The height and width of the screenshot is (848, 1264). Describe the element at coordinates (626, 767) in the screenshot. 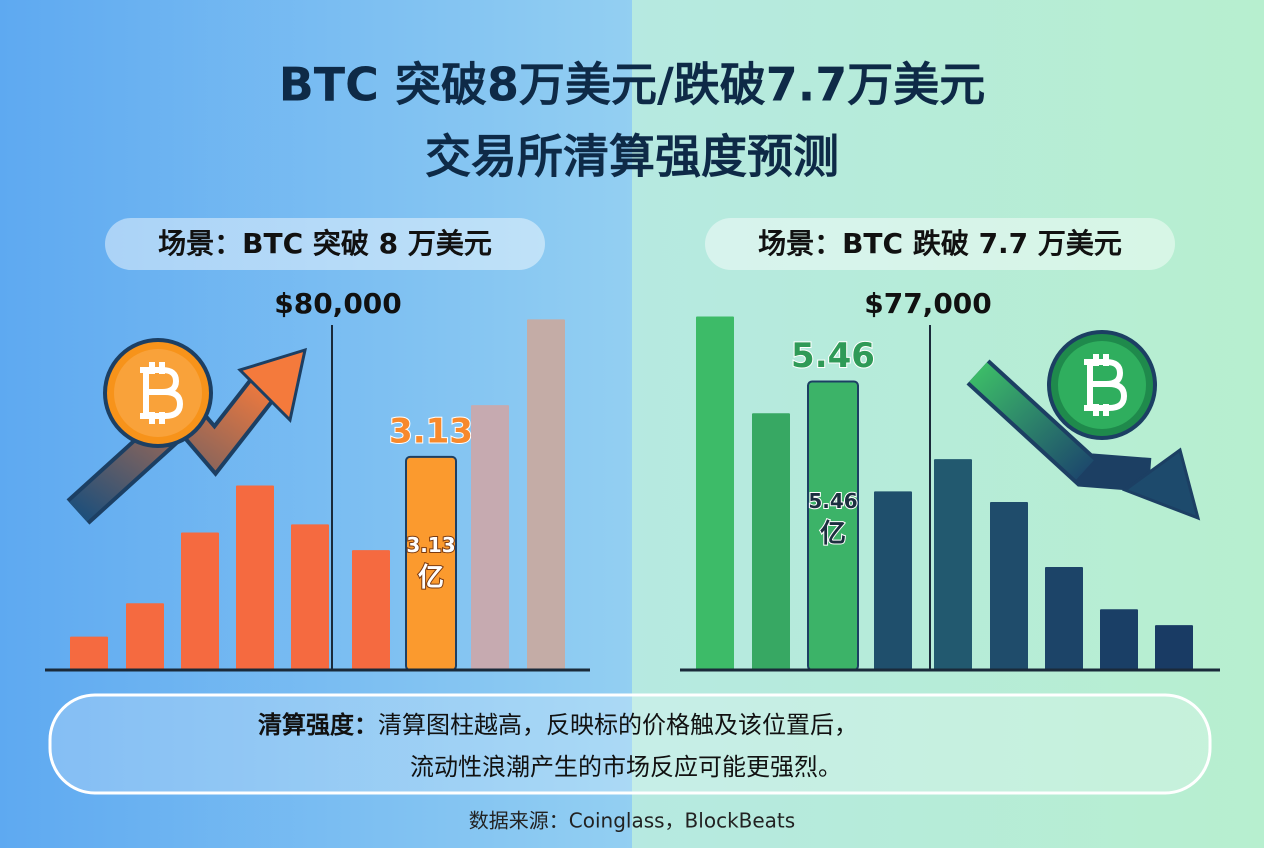

I see `note-text: 流动性浪潮产生的市场反应可能更强烈。` at that location.